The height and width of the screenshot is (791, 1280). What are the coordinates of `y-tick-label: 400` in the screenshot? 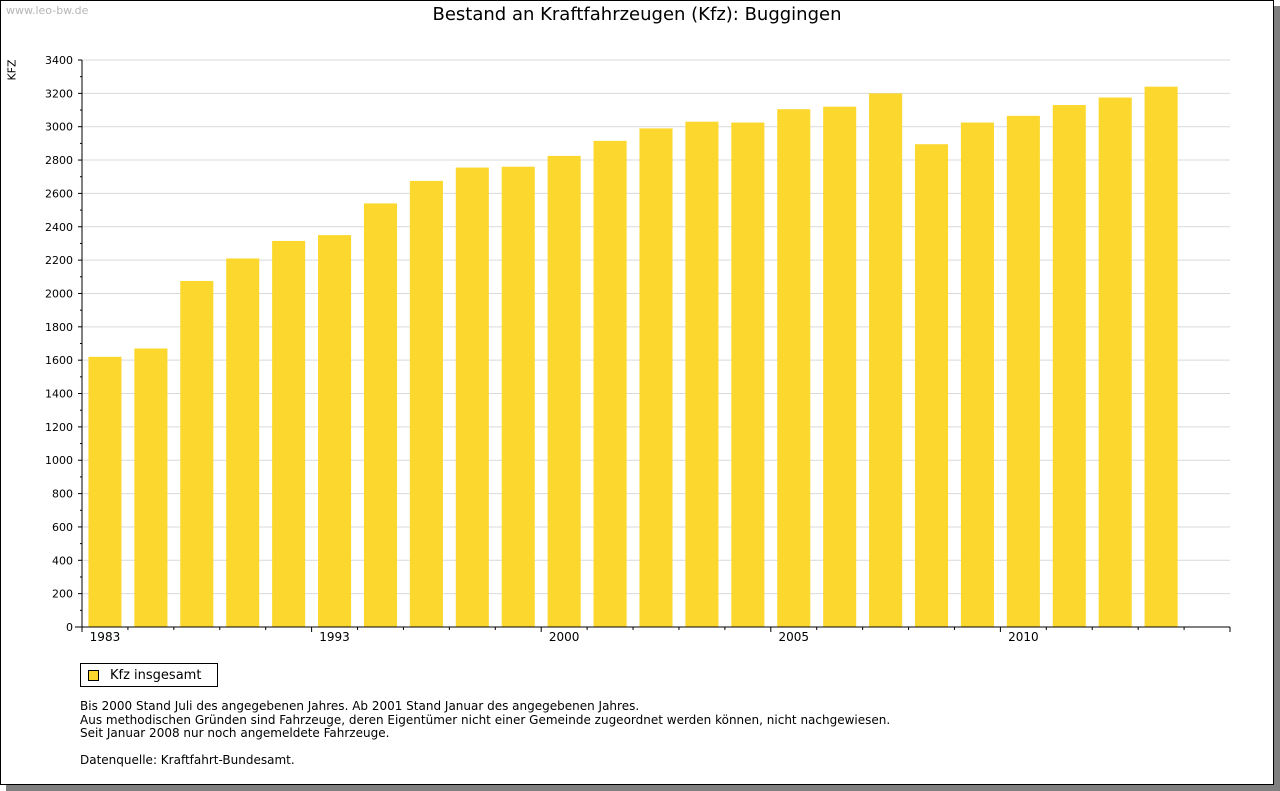 It's located at (62, 560).